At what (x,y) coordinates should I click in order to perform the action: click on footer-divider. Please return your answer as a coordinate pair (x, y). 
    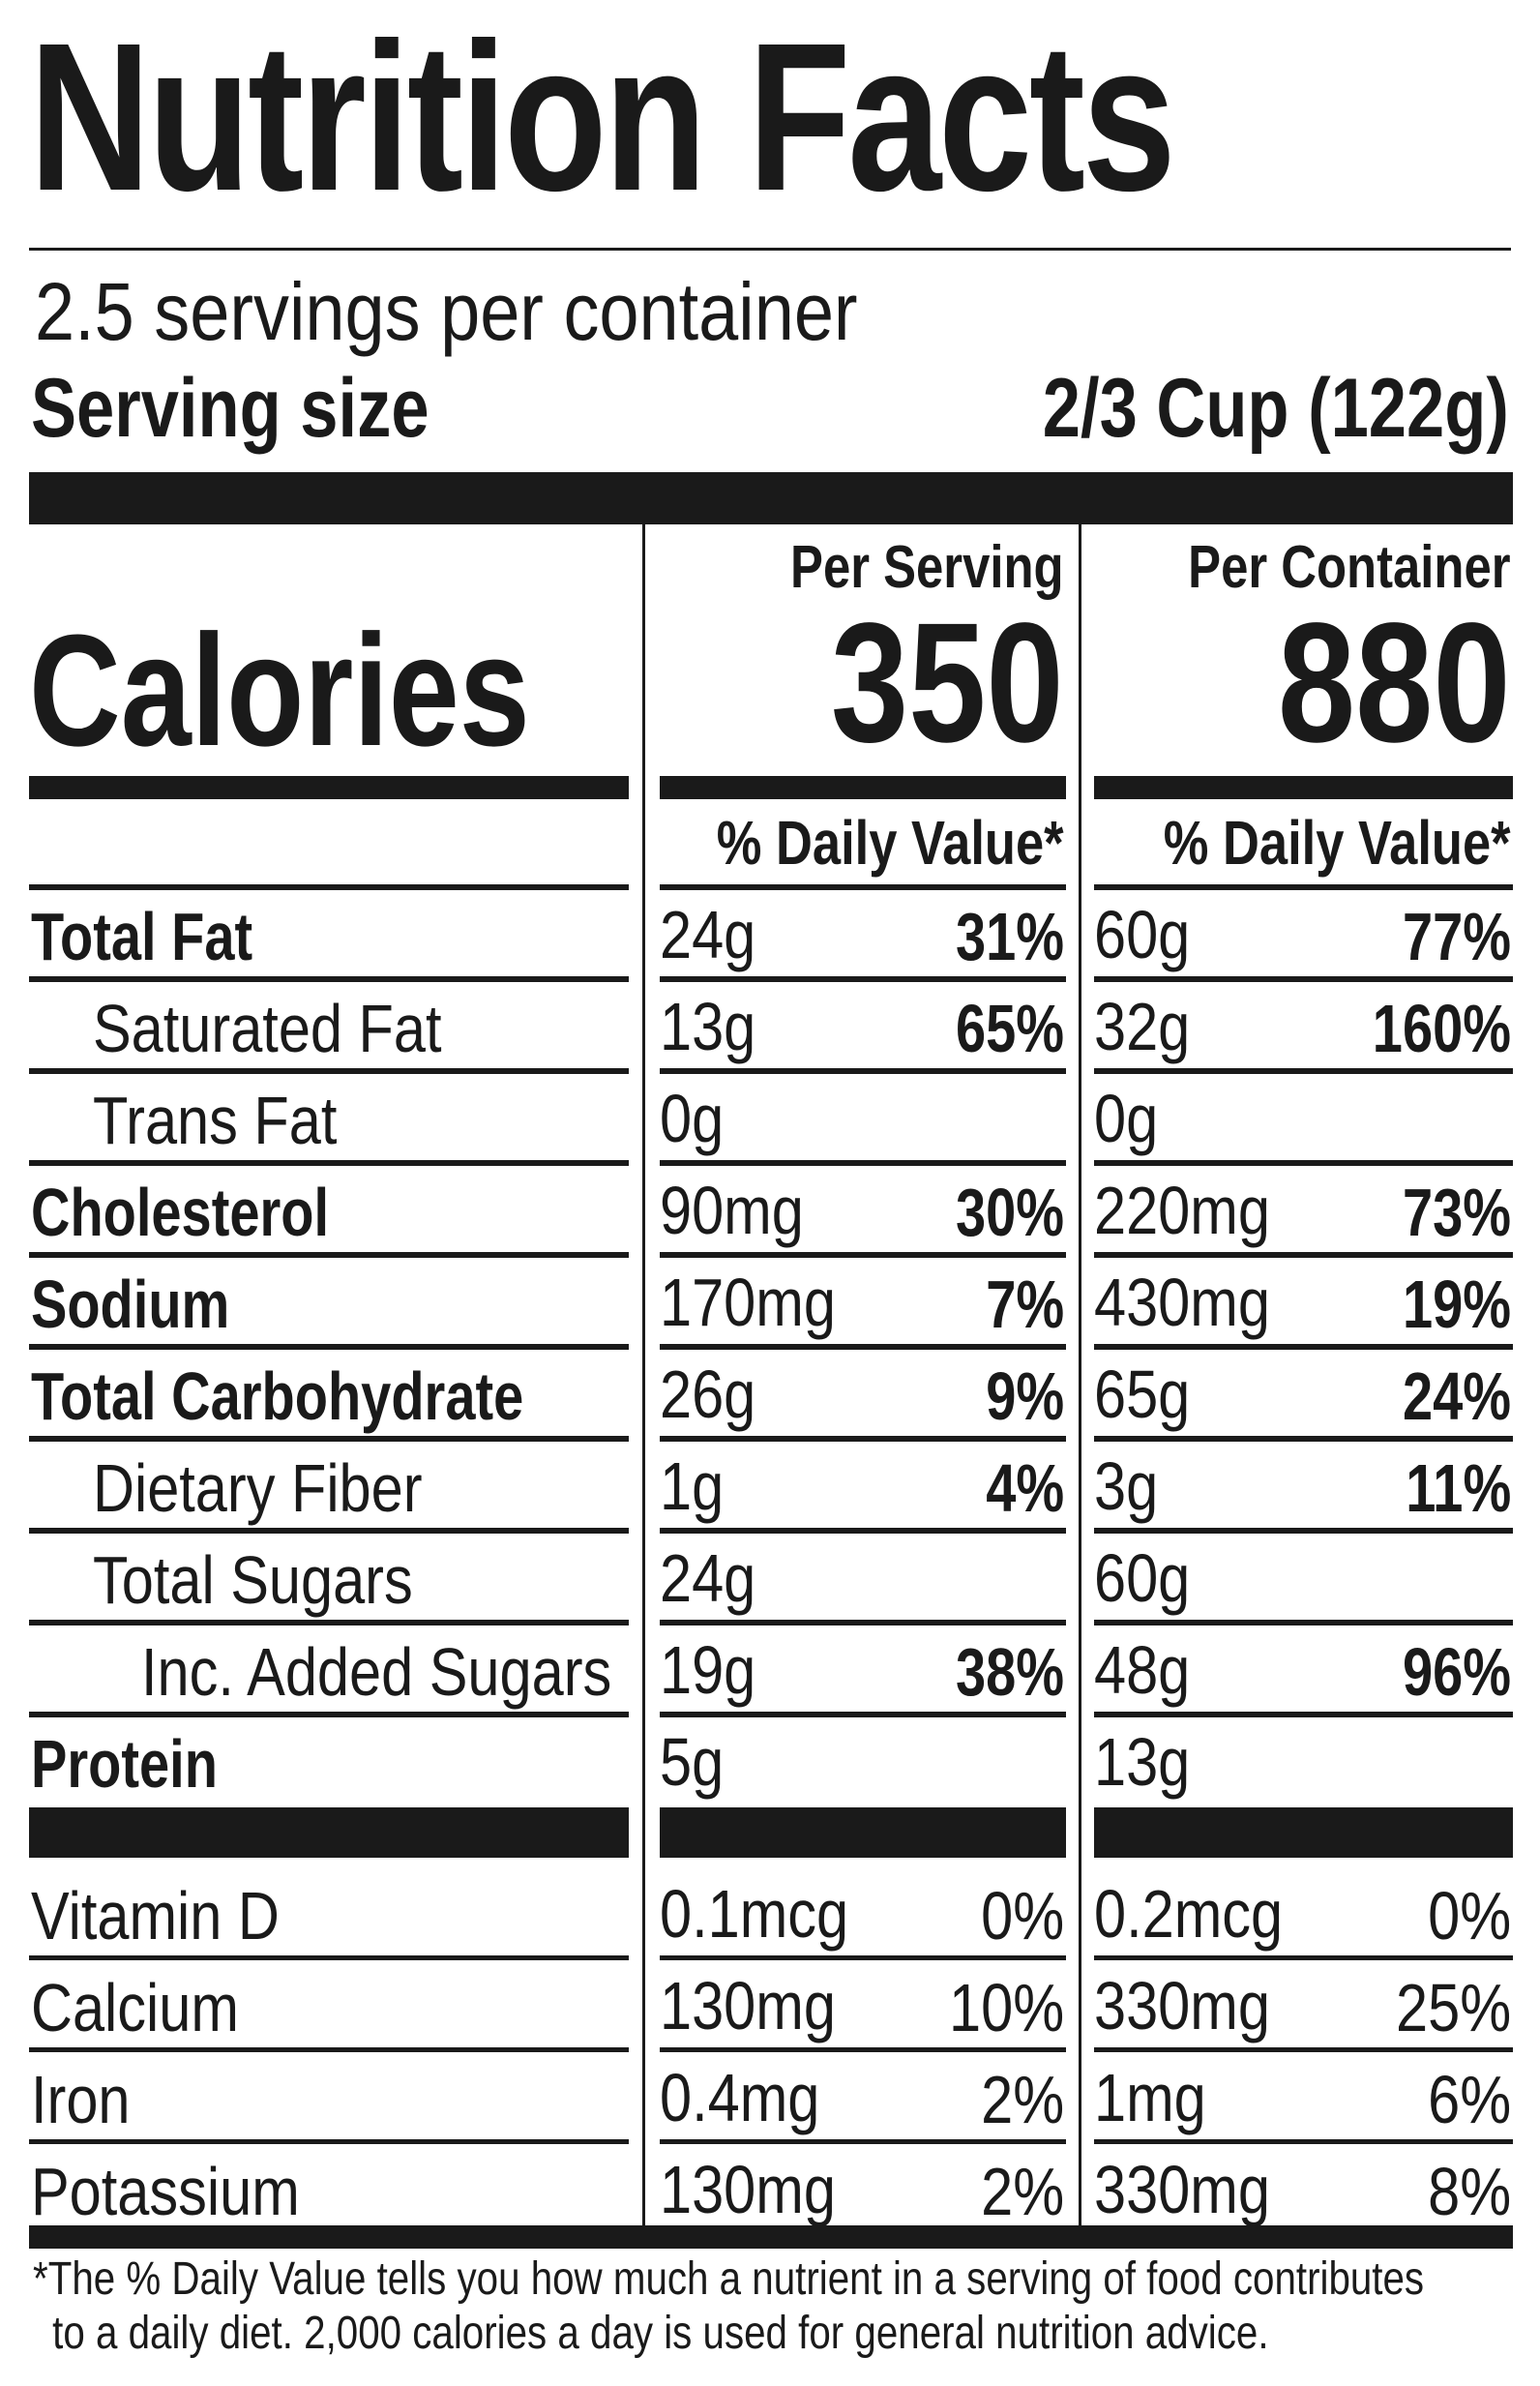
    Looking at the image, I should click on (771, 2237).